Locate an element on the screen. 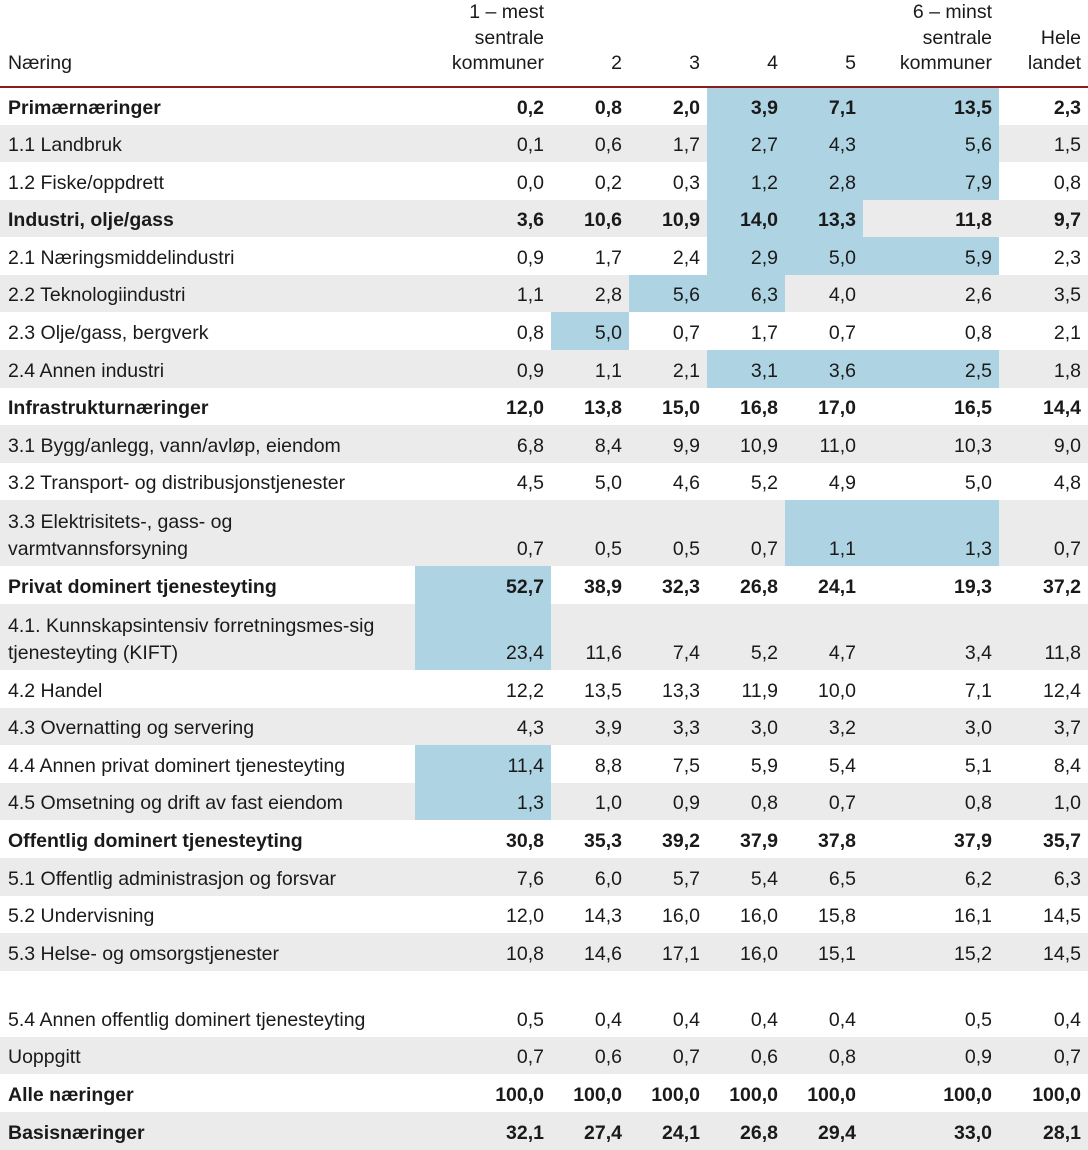 The image size is (1088, 1150). cell-value: 12,2 is located at coordinates (525, 690).